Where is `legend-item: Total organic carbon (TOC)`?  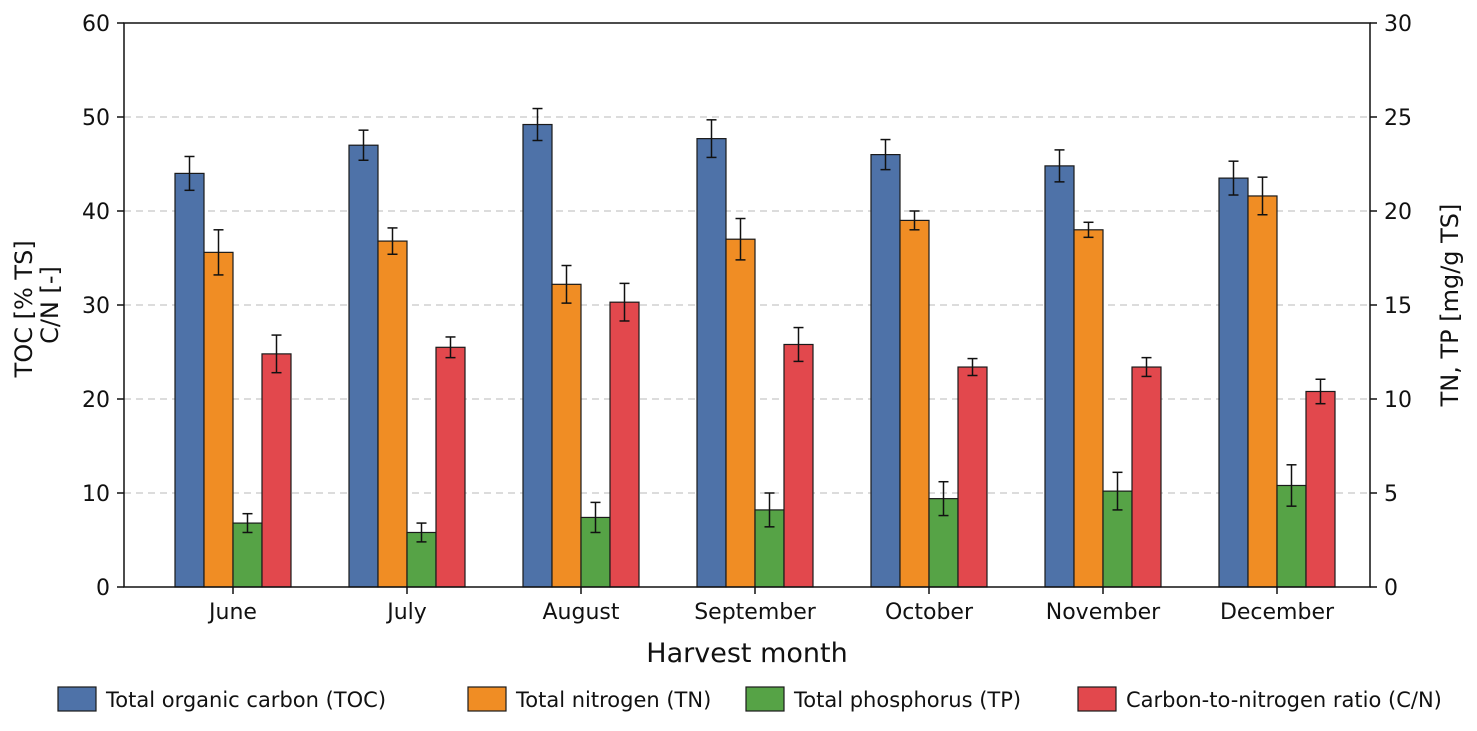
legend-item: Total organic carbon (TOC) is located at coordinates (221, 699).